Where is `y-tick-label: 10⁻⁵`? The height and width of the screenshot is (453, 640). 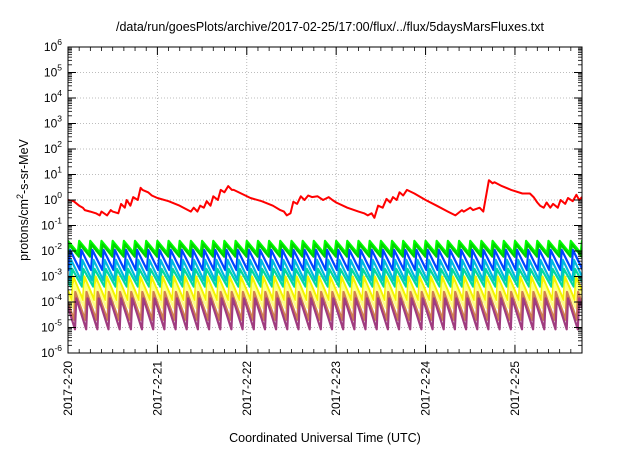 y-tick-label: 10⁻⁵ is located at coordinates (51, 326).